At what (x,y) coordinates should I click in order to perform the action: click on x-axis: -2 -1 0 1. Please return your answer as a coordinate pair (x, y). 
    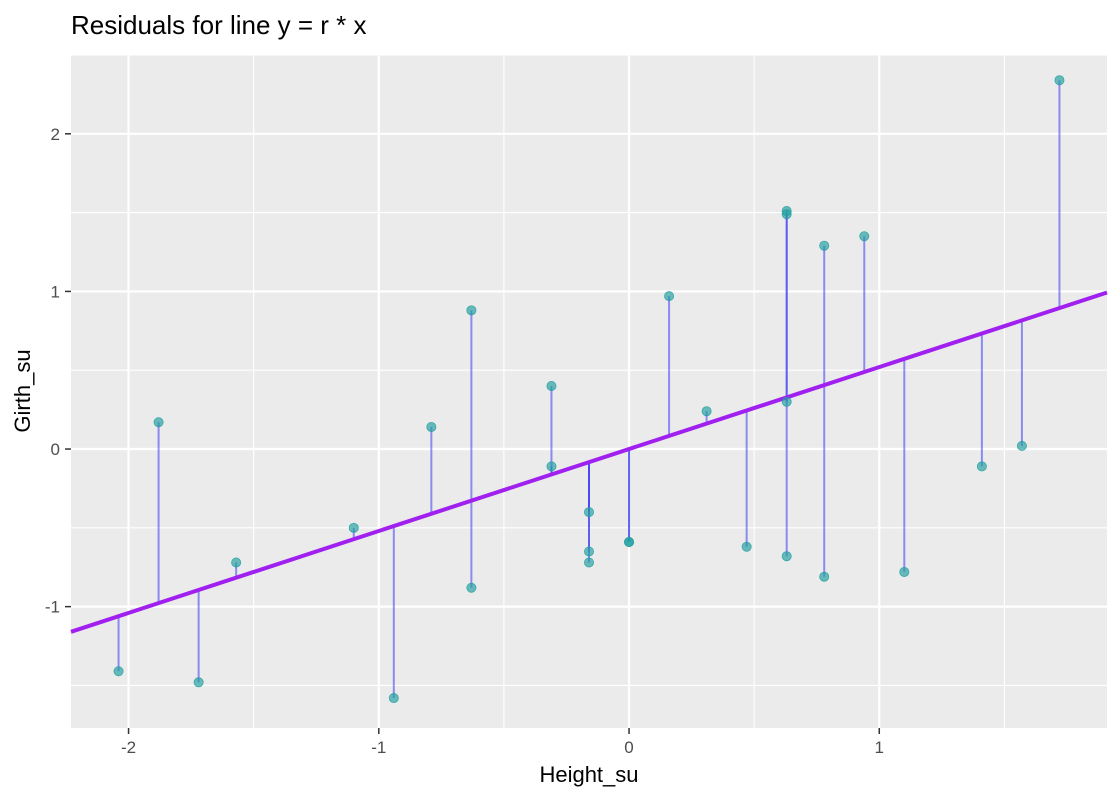
    Looking at the image, I should click on (502, 742).